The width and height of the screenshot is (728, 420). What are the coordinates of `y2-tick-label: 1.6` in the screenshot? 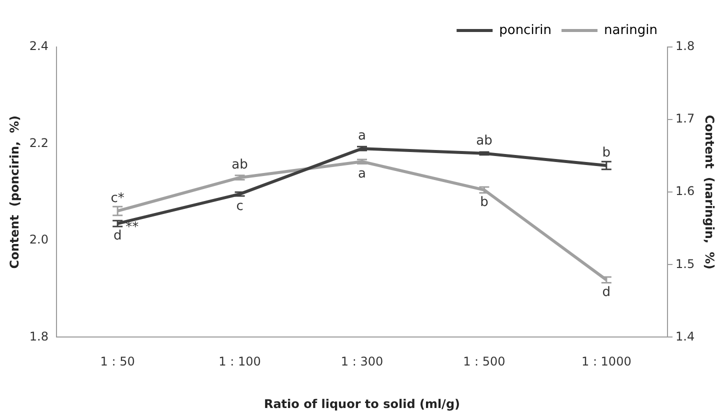 It's located at (685, 191).